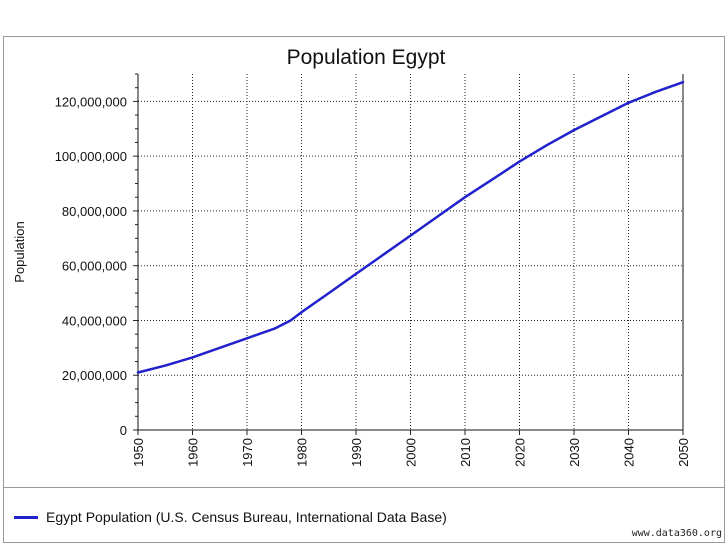  Describe the element at coordinates (94, 375) in the screenshot. I see `y-tick-label: 20,000,000` at that location.